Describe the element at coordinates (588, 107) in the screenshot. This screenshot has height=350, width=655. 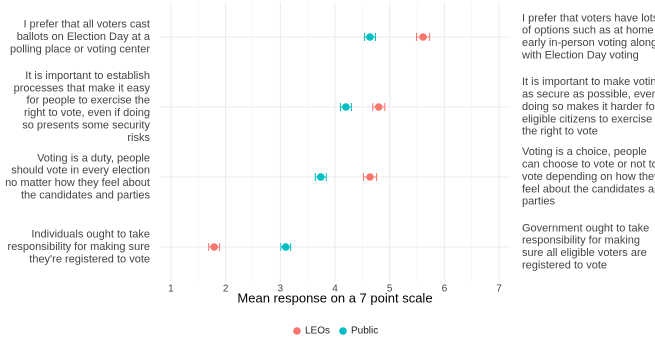
I see `right-label: doing so makes it harder for` at that location.